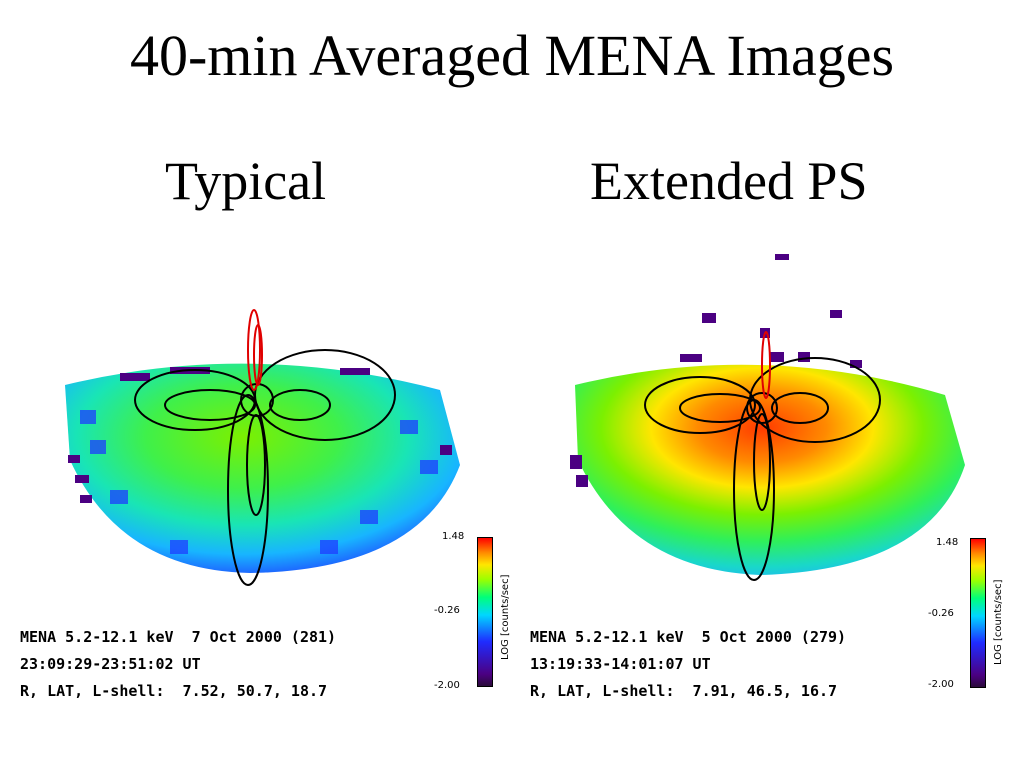 Image resolution: width=1024 pixels, height=768 pixels. What do you see at coordinates (620, 664) in the screenshot?
I see `info-line-time: 13:19:33-14:01:07 UT` at bounding box center [620, 664].